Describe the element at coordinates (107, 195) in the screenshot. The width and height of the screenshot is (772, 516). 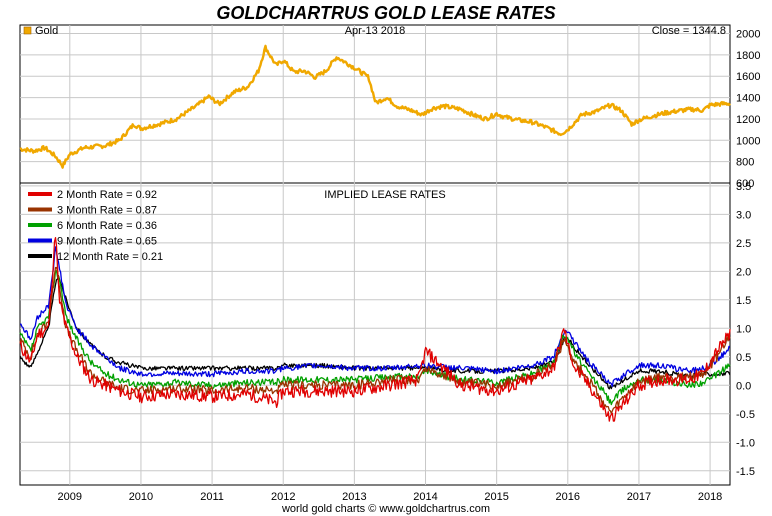
I see `legend-label: 2 Month Rate = 0.92` at that location.